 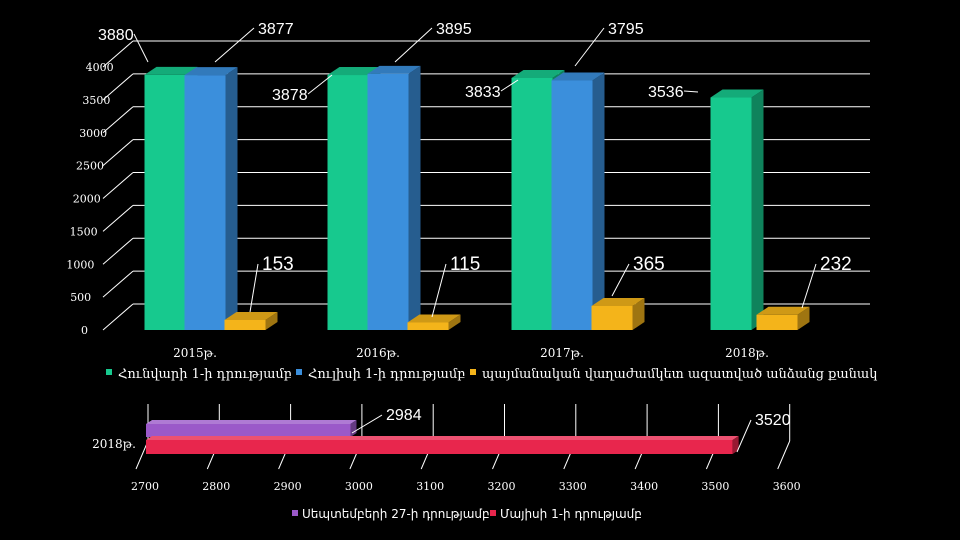 What do you see at coordinates (483, 92) in the screenshot?
I see `data-label: 3833` at bounding box center [483, 92].